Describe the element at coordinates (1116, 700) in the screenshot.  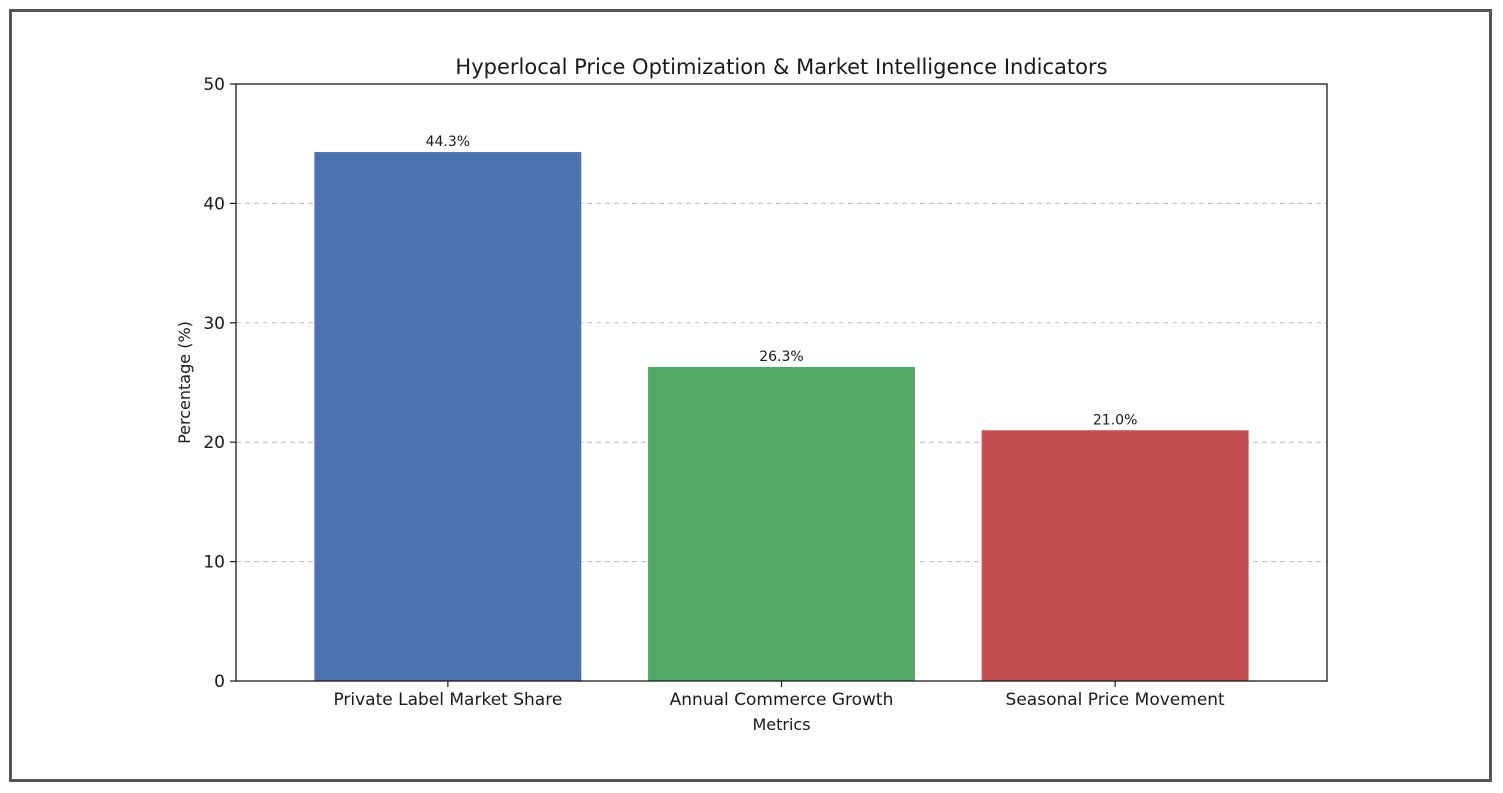
I see `x-tick-label: Seasonal Price Movement` at that location.